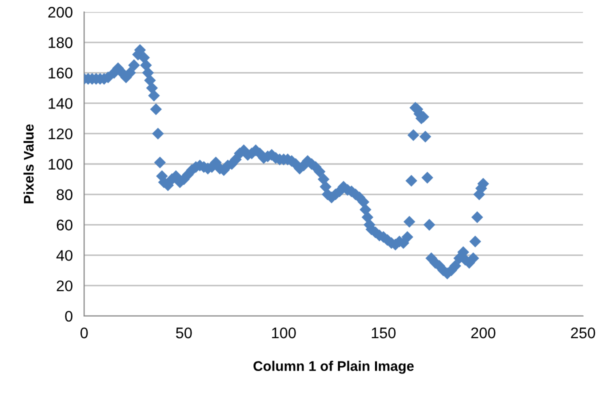  What do you see at coordinates (60, 73) in the screenshot?
I see `y-tick-label: 160` at bounding box center [60, 73].